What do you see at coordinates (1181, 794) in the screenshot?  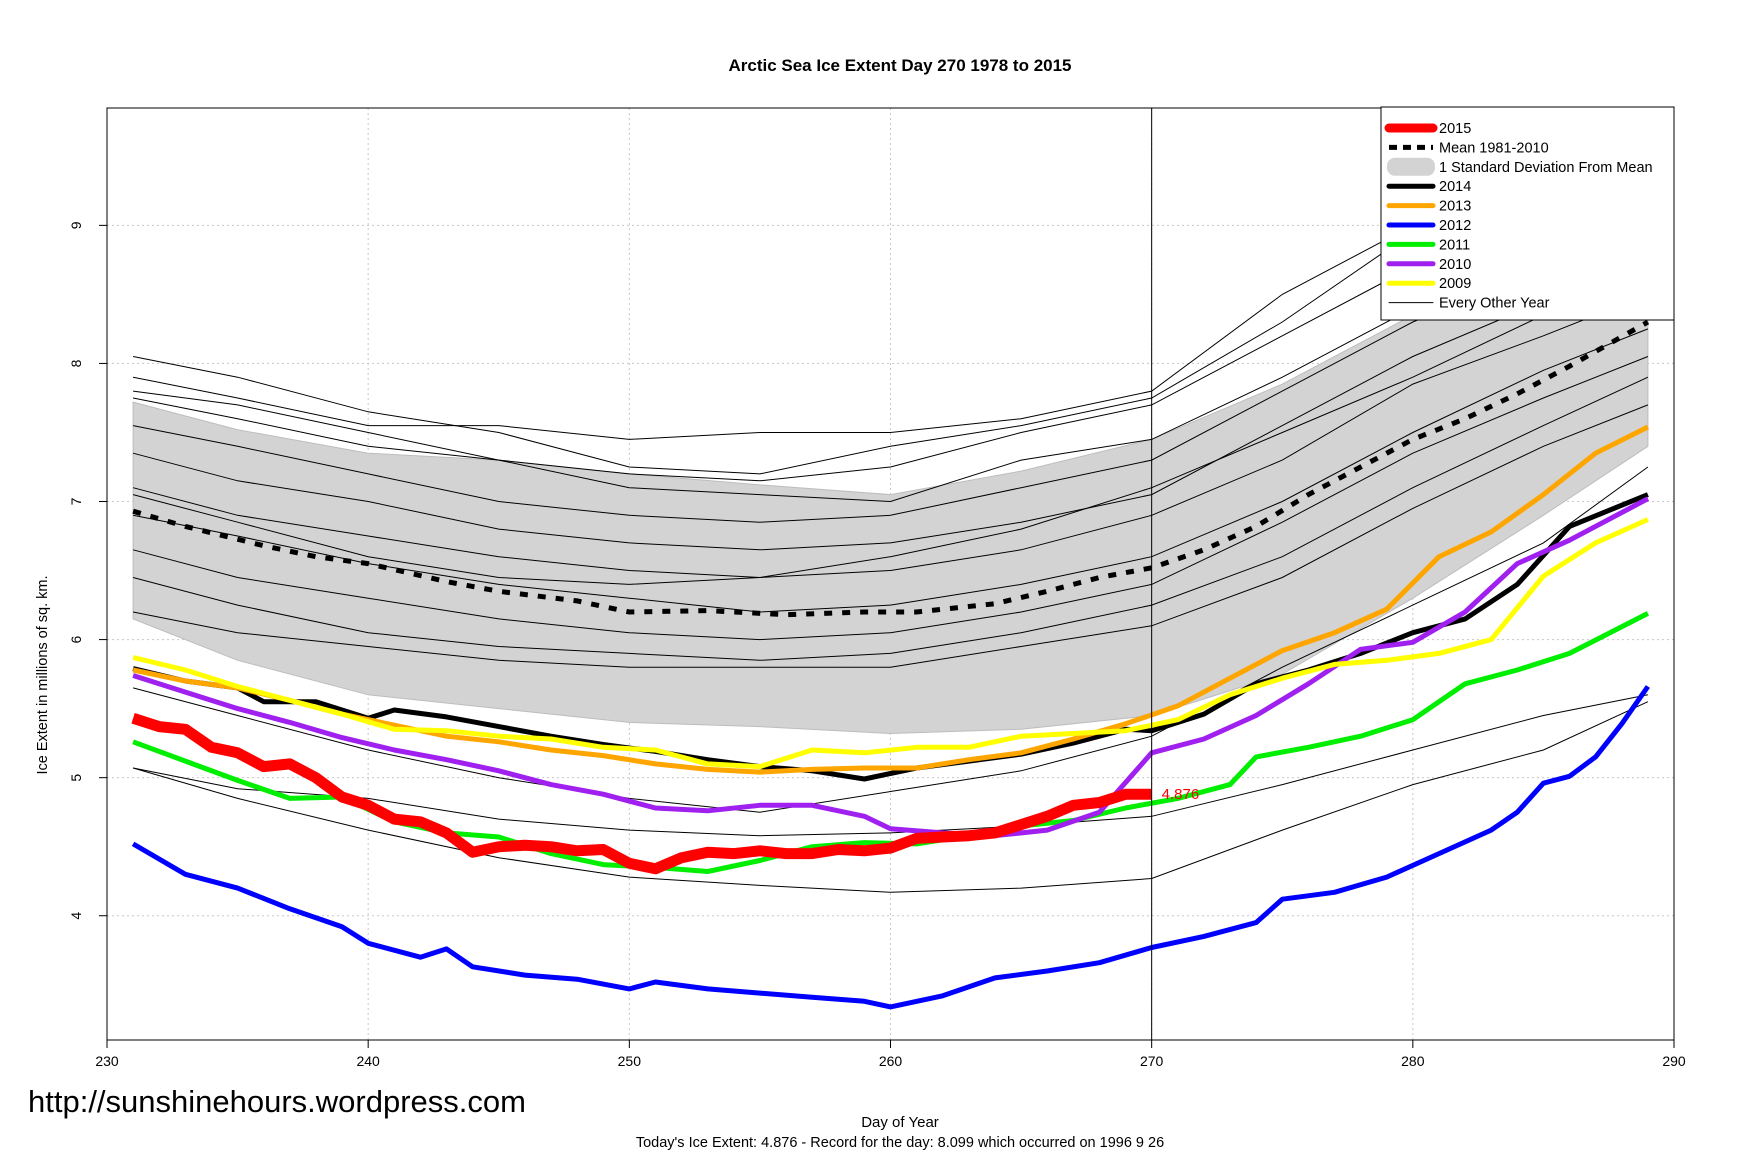 I see `current-value-label: 4.876` at bounding box center [1181, 794].